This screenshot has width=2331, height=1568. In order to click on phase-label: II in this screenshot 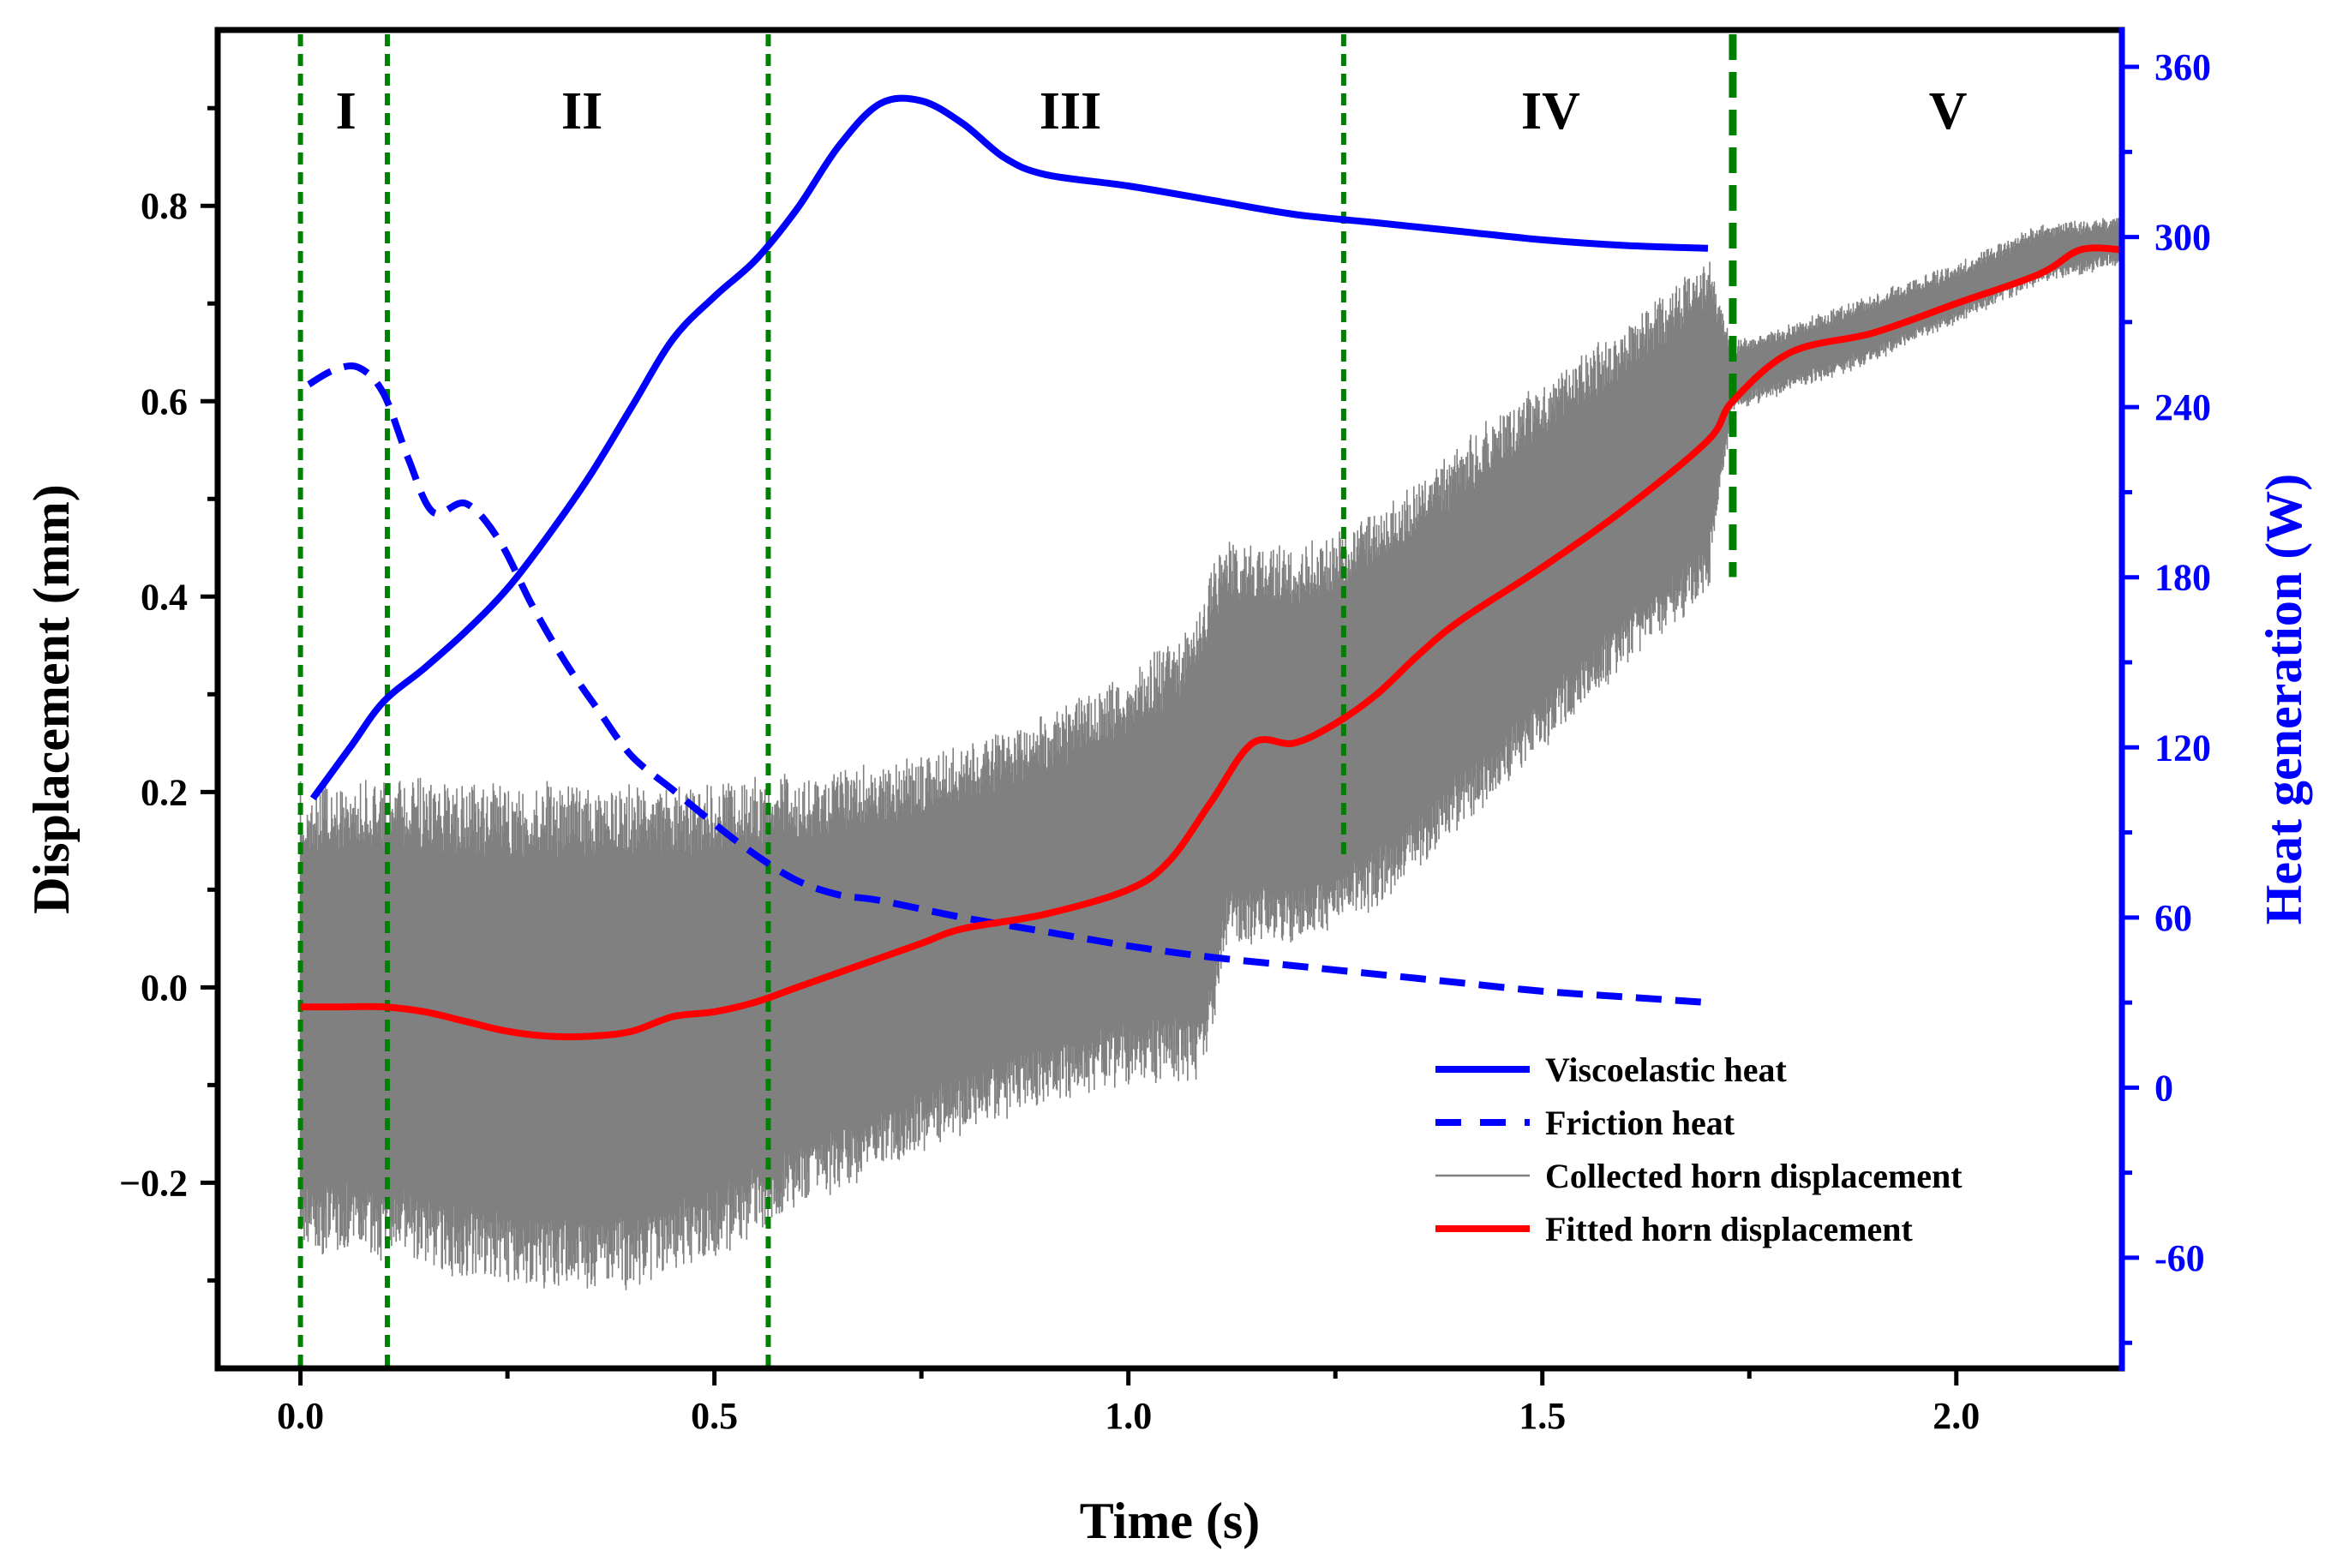, I will do `click(581, 112)`.